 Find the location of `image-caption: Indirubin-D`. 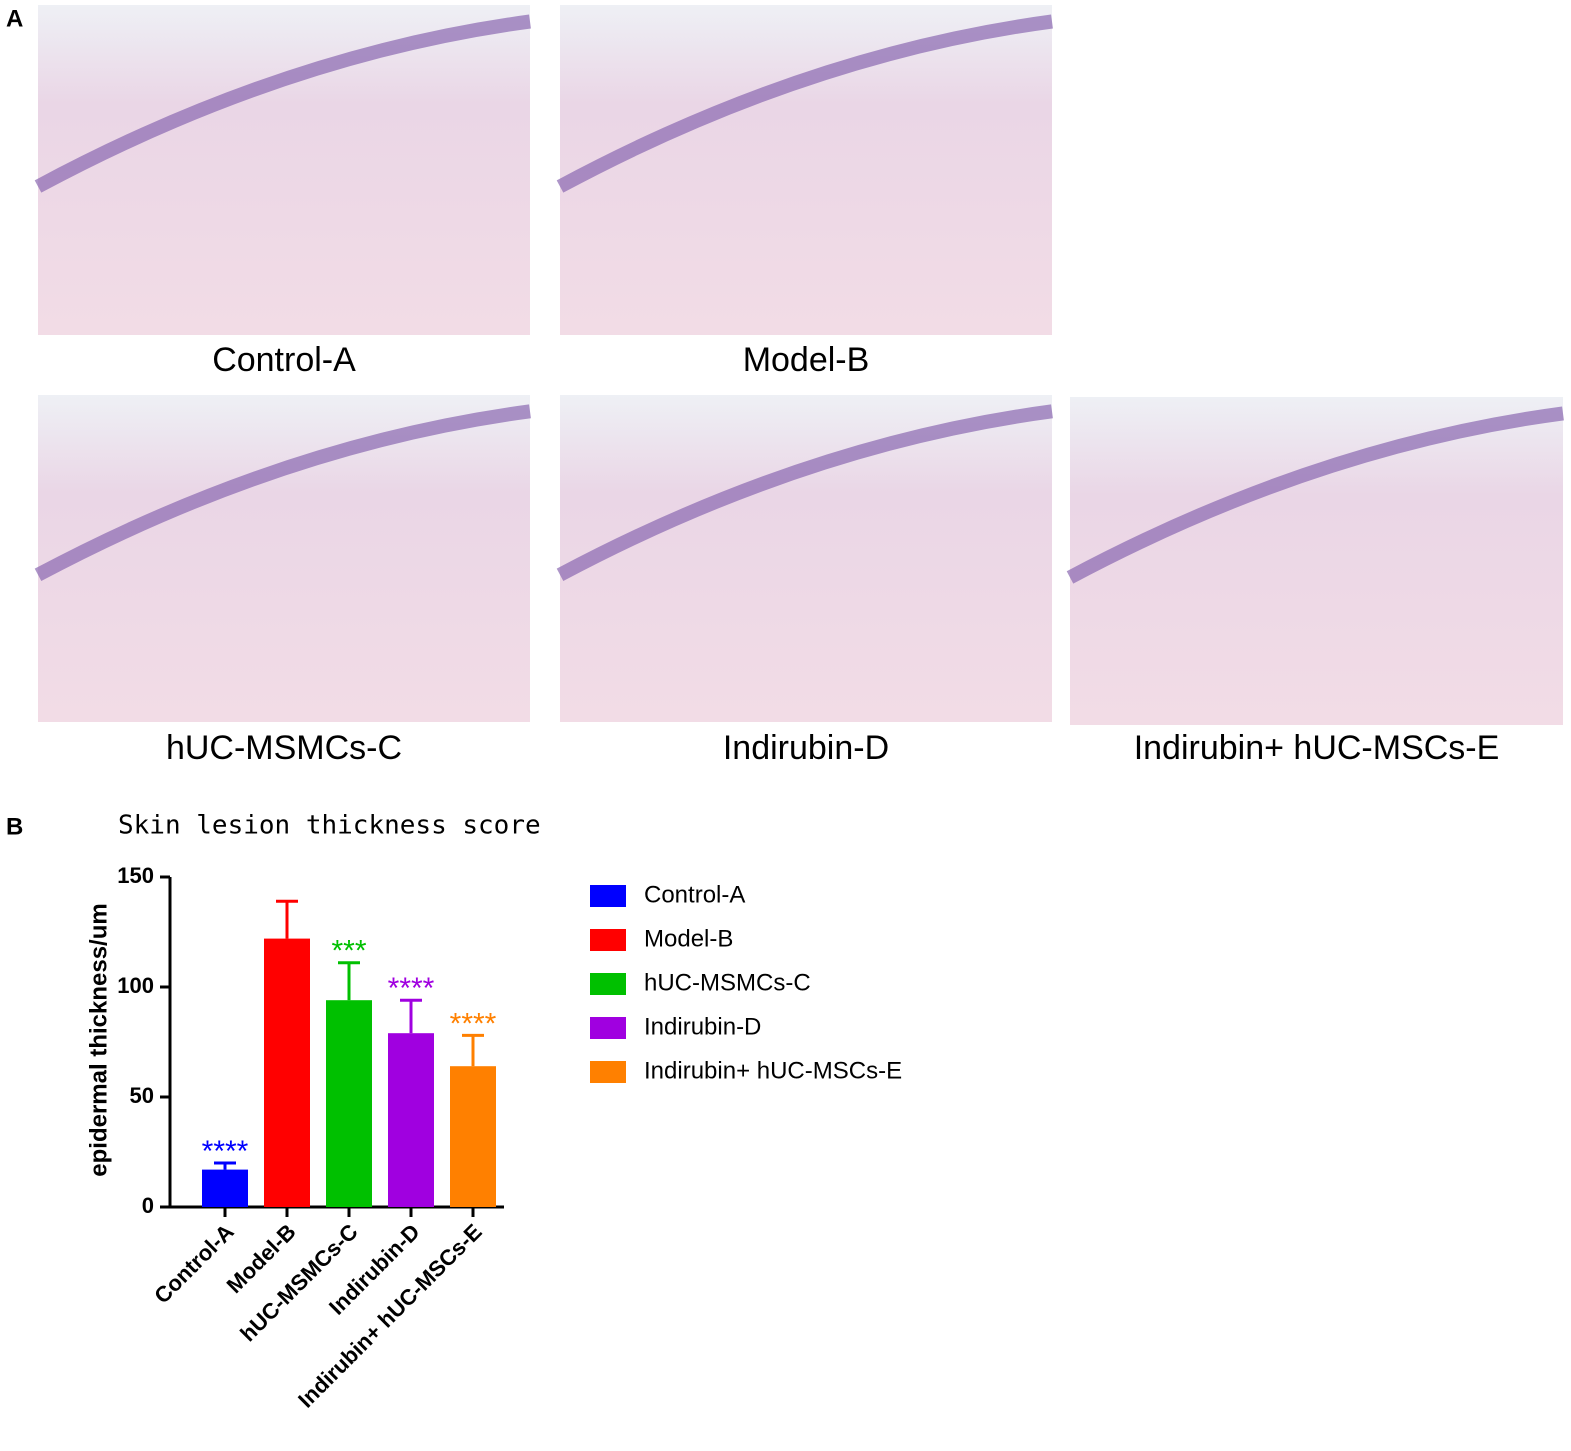

image-caption: Indirubin-D is located at coordinates (806, 748).